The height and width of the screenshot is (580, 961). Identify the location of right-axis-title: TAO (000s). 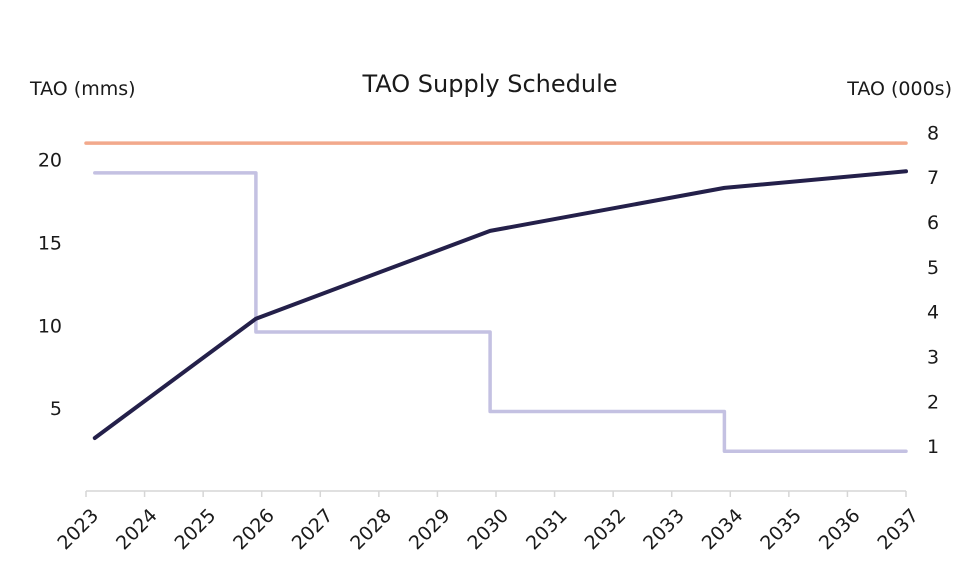
(899, 89).